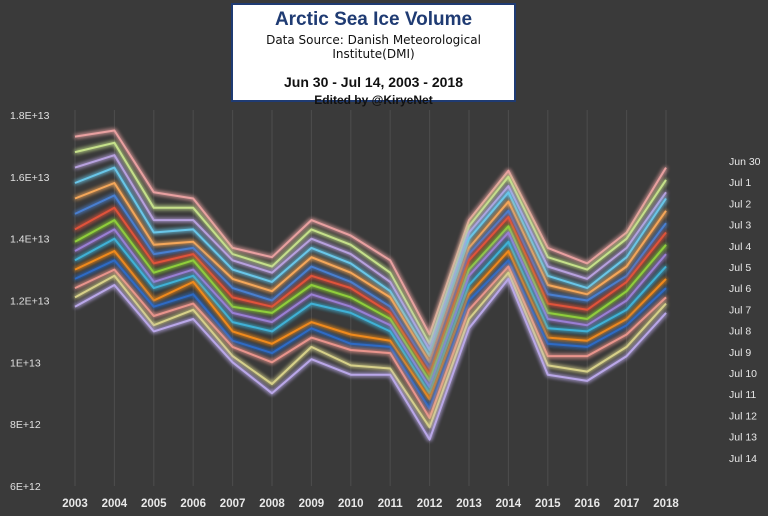 Image resolution: width=768 pixels, height=516 pixels. Describe the element at coordinates (740, 289) in the screenshot. I see `legend-label: Jul 6` at that location.